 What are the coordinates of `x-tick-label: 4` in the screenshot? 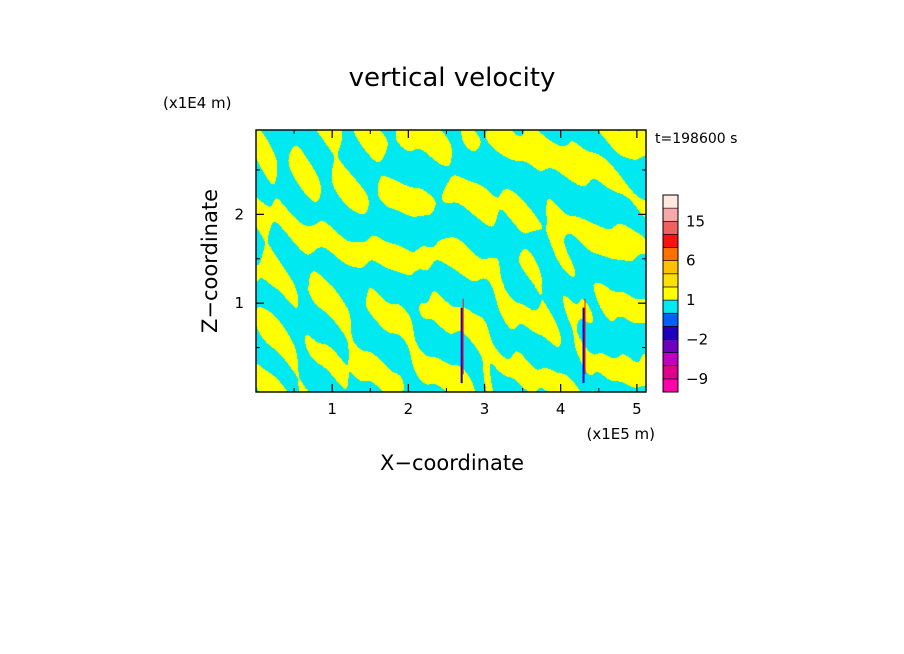 It's located at (561, 409).